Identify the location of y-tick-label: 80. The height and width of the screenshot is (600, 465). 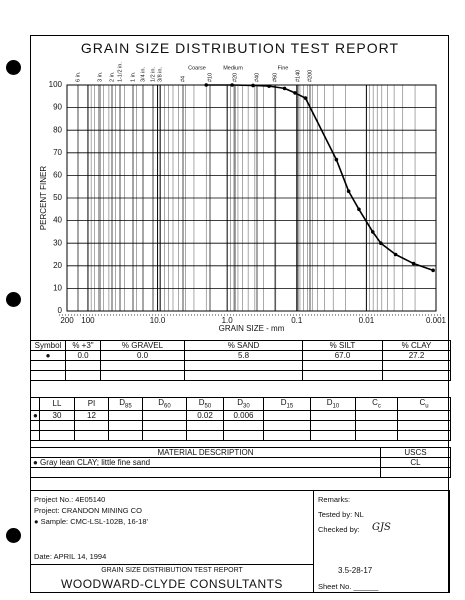
(57, 129).